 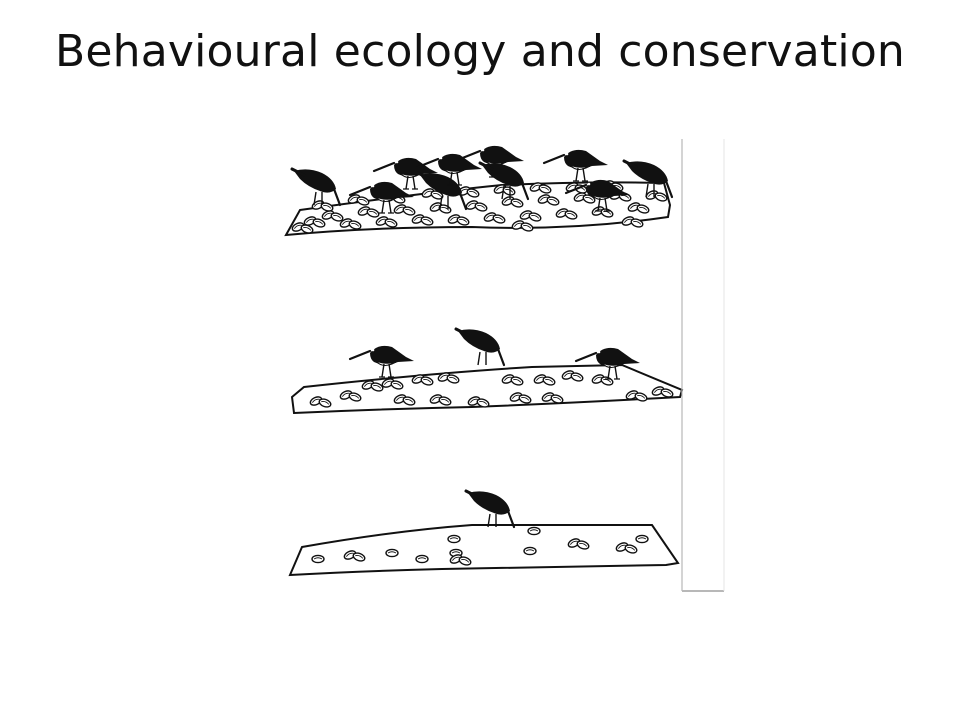 I want to click on slide-title: Behavioural ecology and conservation, so click(x=480, y=51).